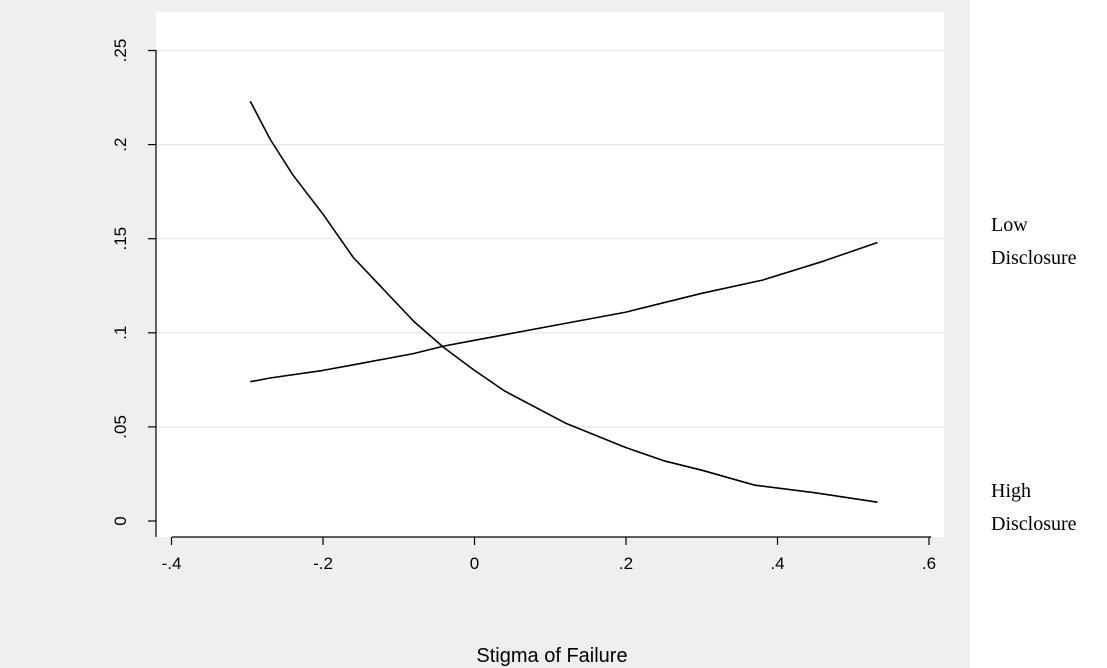 Image resolution: width=1107 pixels, height=668 pixels. I want to click on y-tick-label: .1, so click(120, 333).